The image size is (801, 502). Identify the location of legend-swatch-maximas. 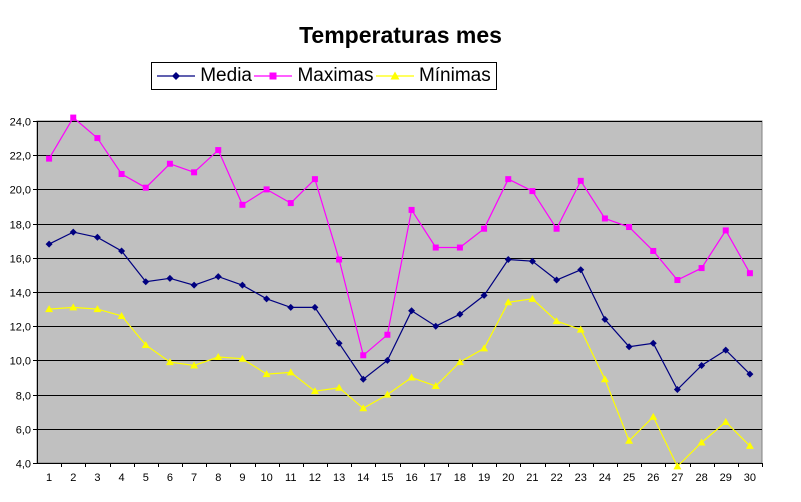
(273, 76).